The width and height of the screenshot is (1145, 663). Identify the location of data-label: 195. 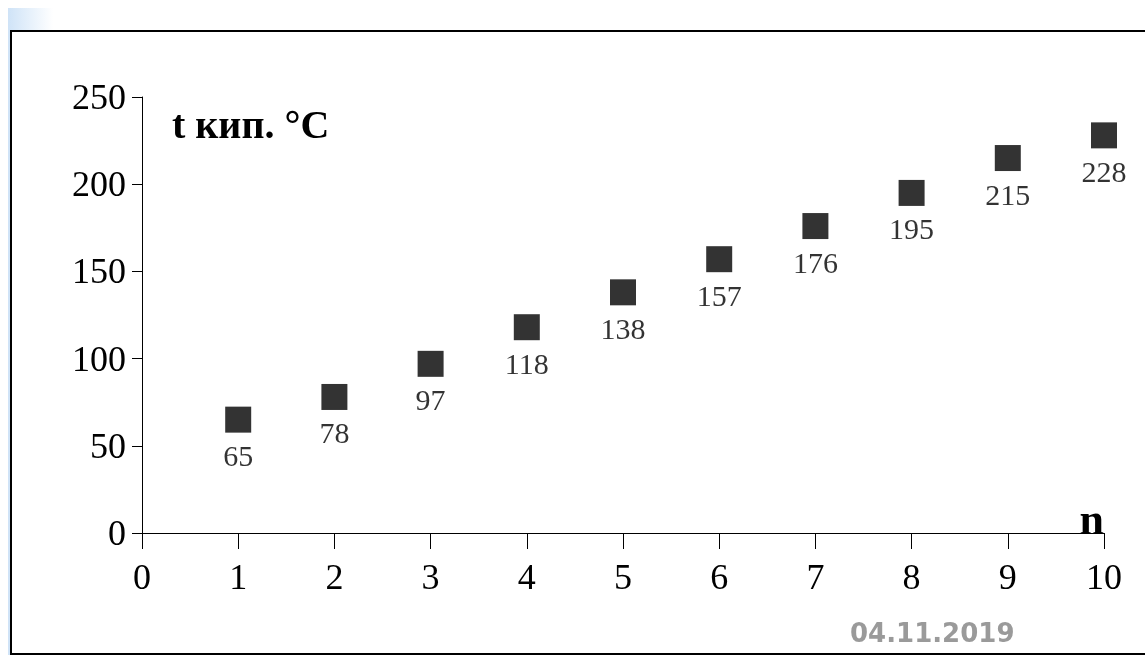
(912, 229).